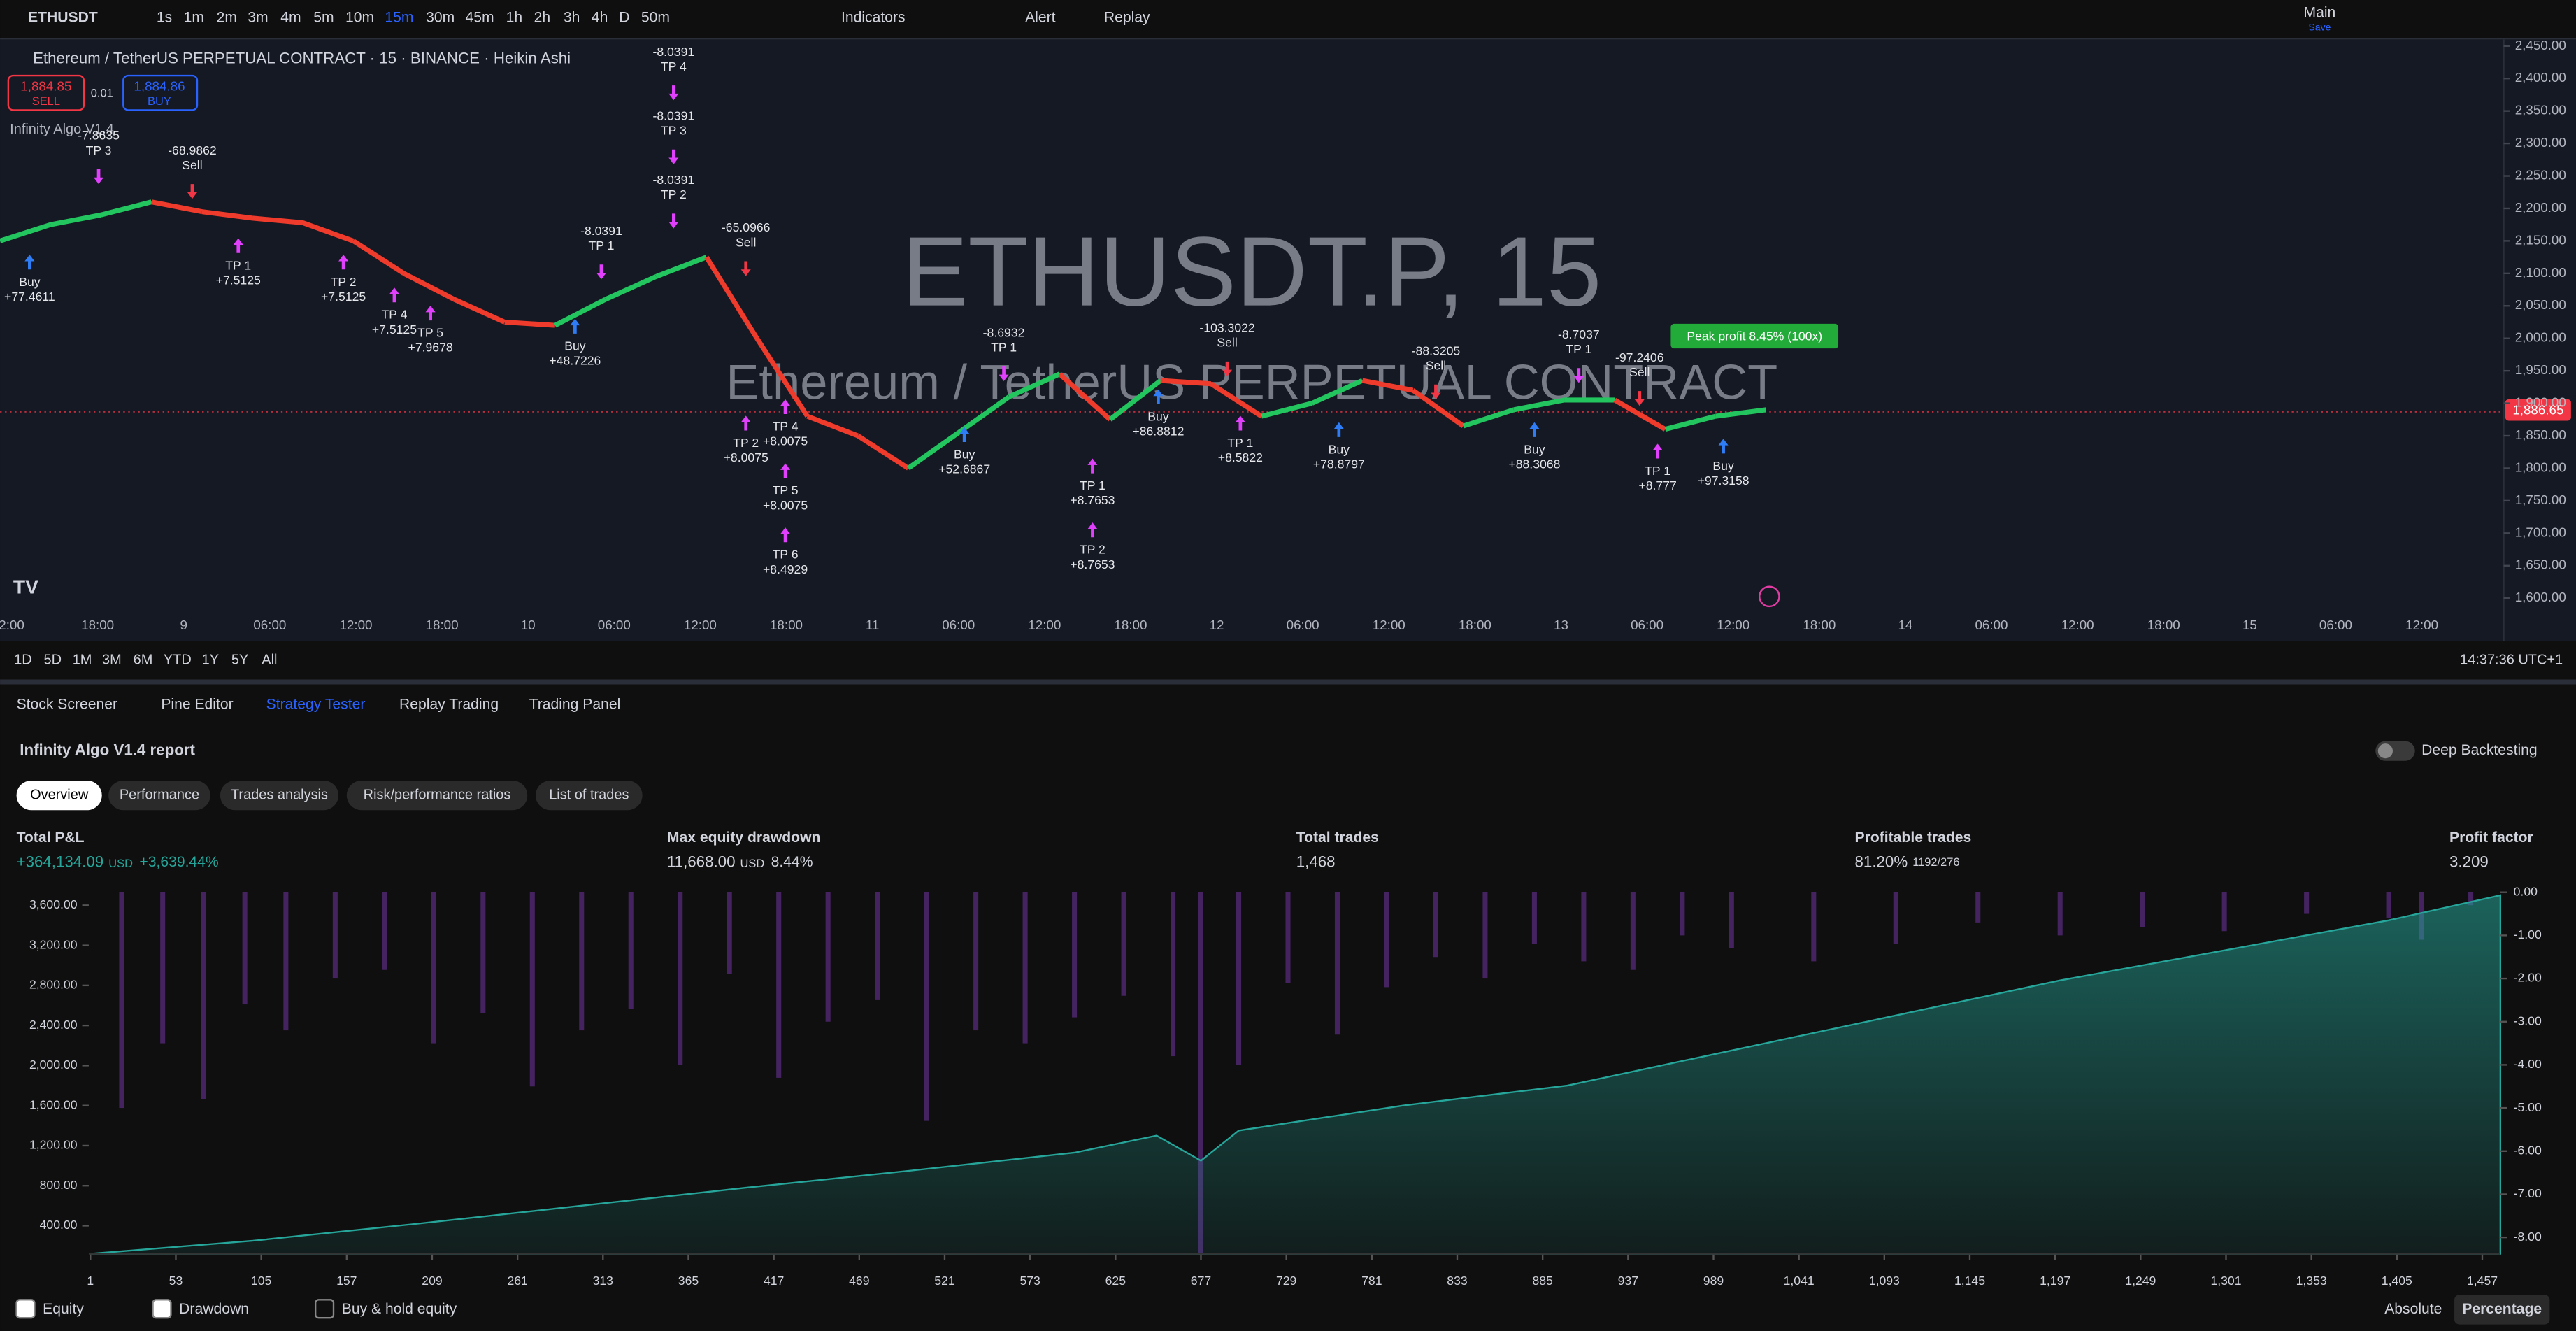  Describe the element at coordinates (1913, 838) in the screenshot. I see `metric-label: Profitable trades` at that location.